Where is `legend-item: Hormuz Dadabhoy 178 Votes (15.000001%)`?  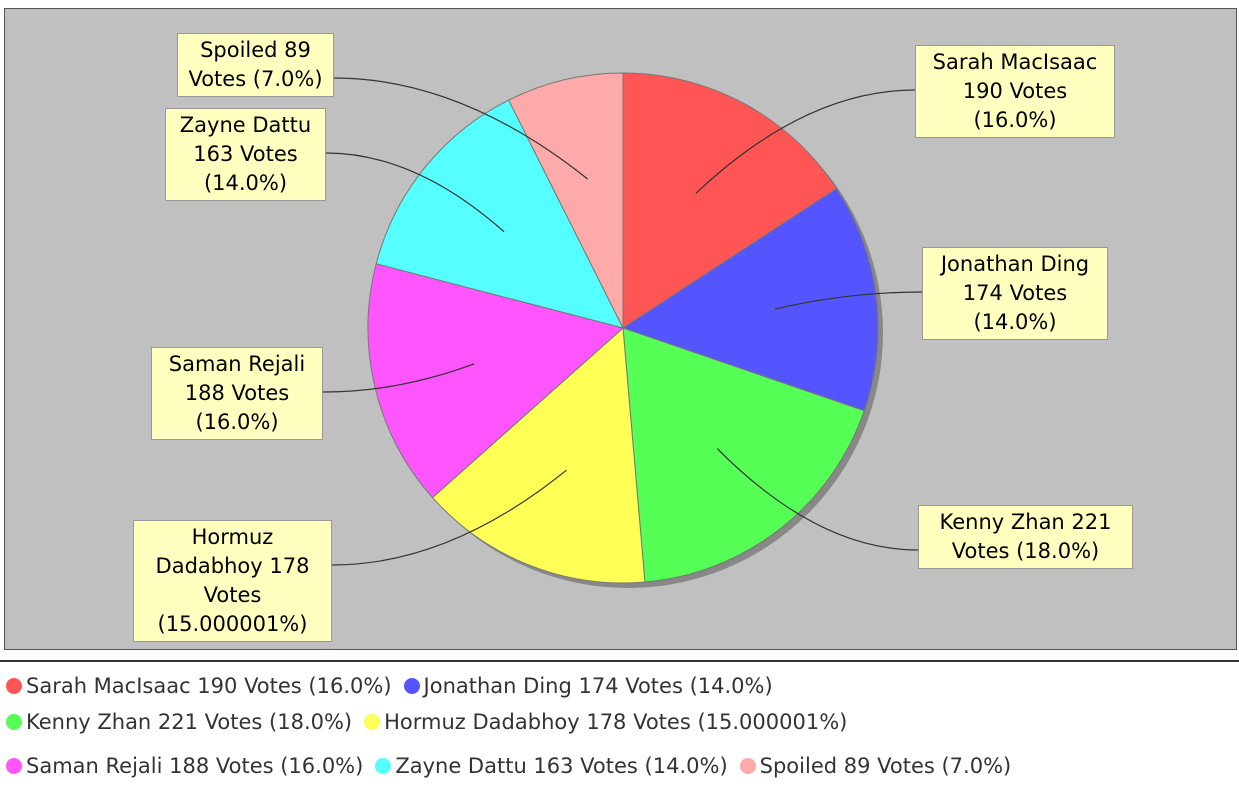 legend-item: Hormuz Dadabhoy 178 Votes (15.000001%) is located at coordinates (605, 722).